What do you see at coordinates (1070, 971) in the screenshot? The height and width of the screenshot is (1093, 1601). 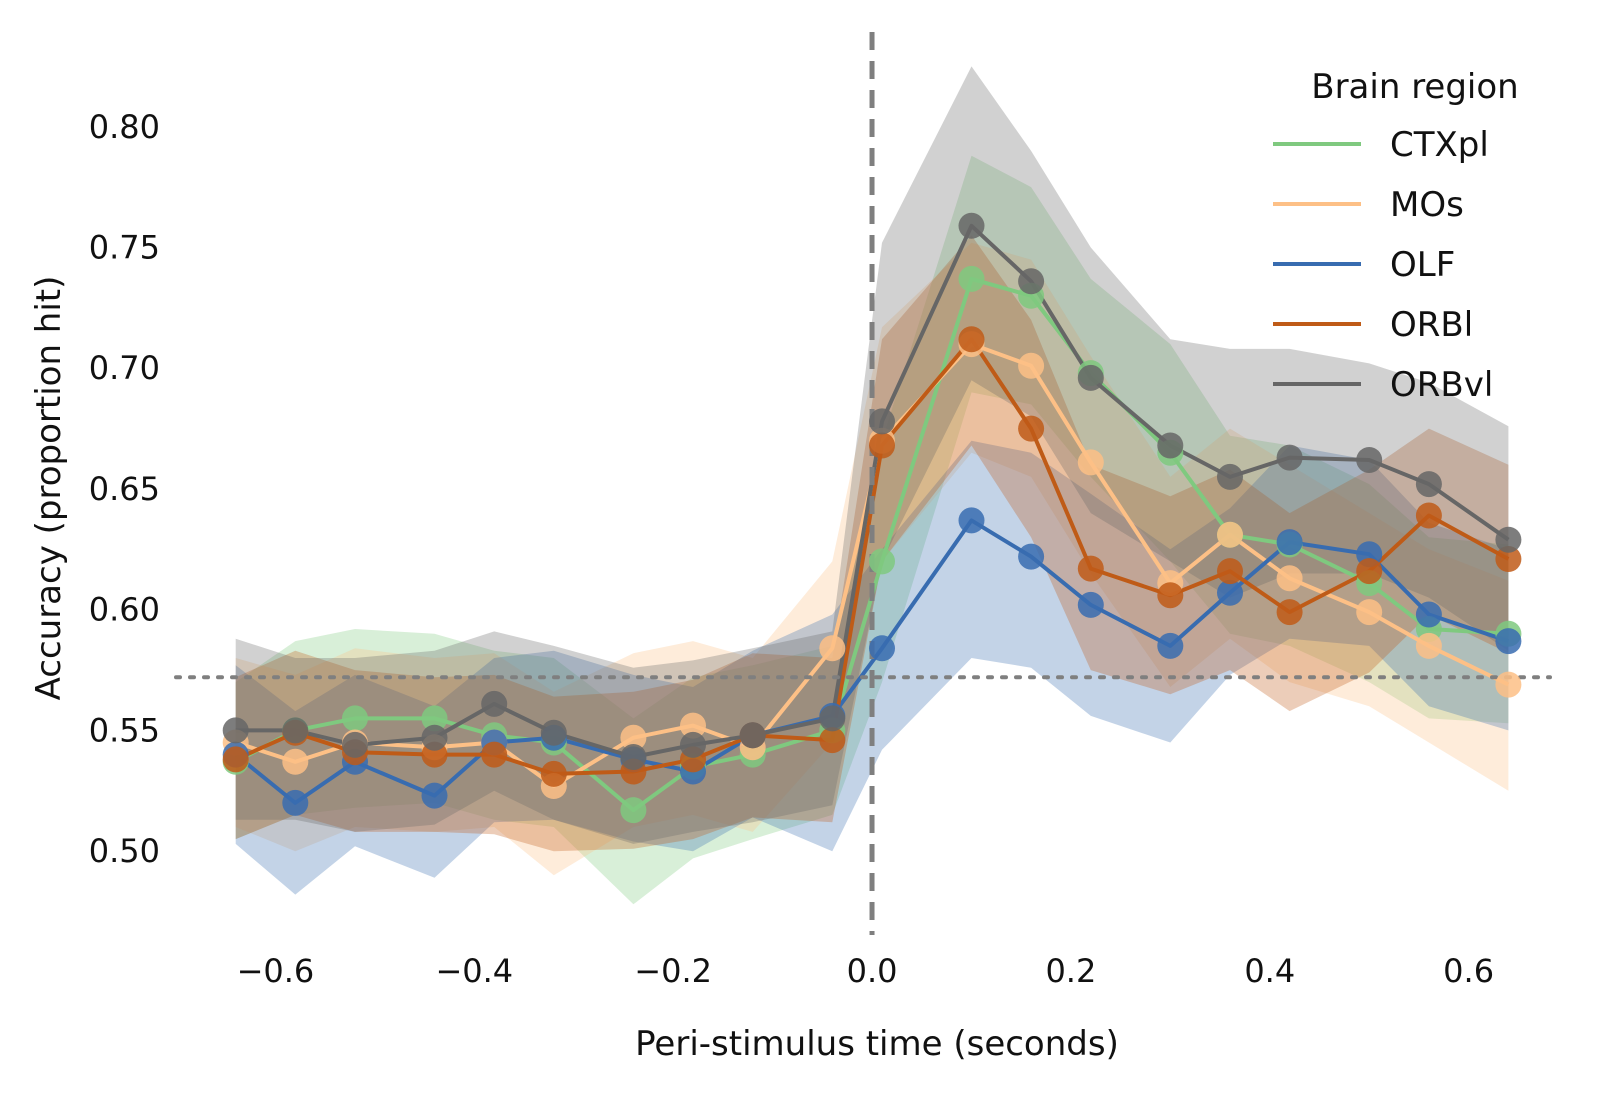 I see `x-tick-label: 0.2` at bounding box center [1070, 971].